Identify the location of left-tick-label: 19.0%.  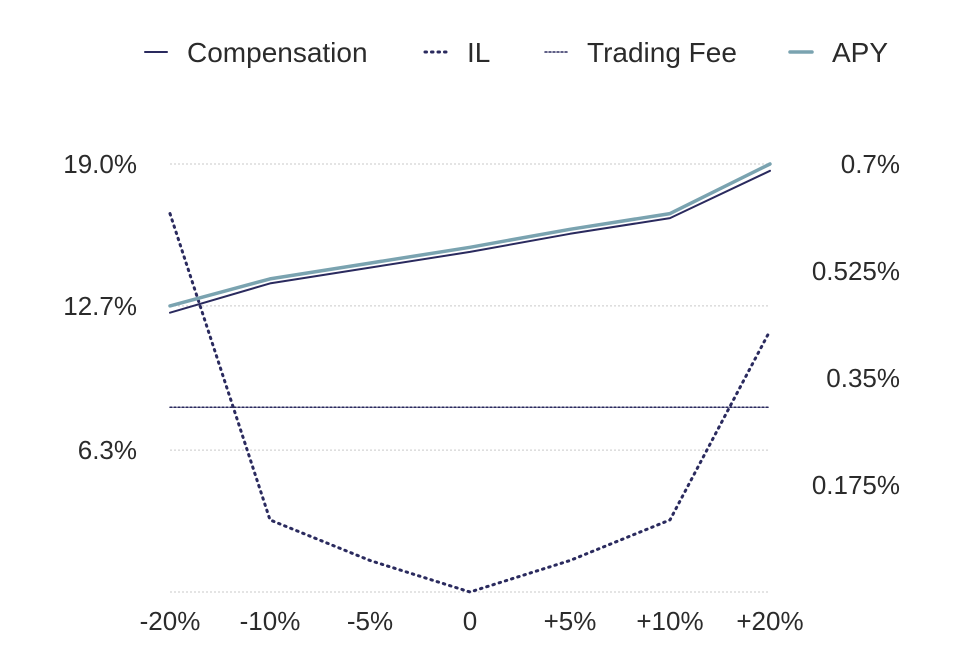
(100, 164).